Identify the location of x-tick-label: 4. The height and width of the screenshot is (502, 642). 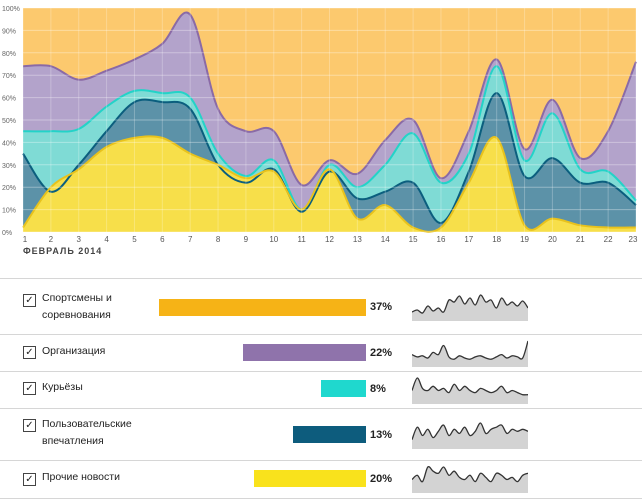
(106, 239).